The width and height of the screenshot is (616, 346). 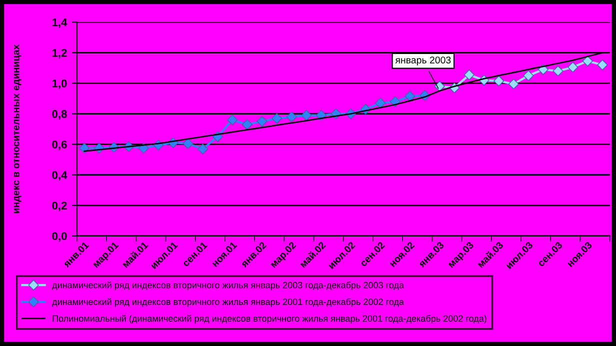 I want to click on legend-label: динамический ряд индексов вторичного жилья январь 2001 года-декабрь 2002 года, so click(x=228, y=302).